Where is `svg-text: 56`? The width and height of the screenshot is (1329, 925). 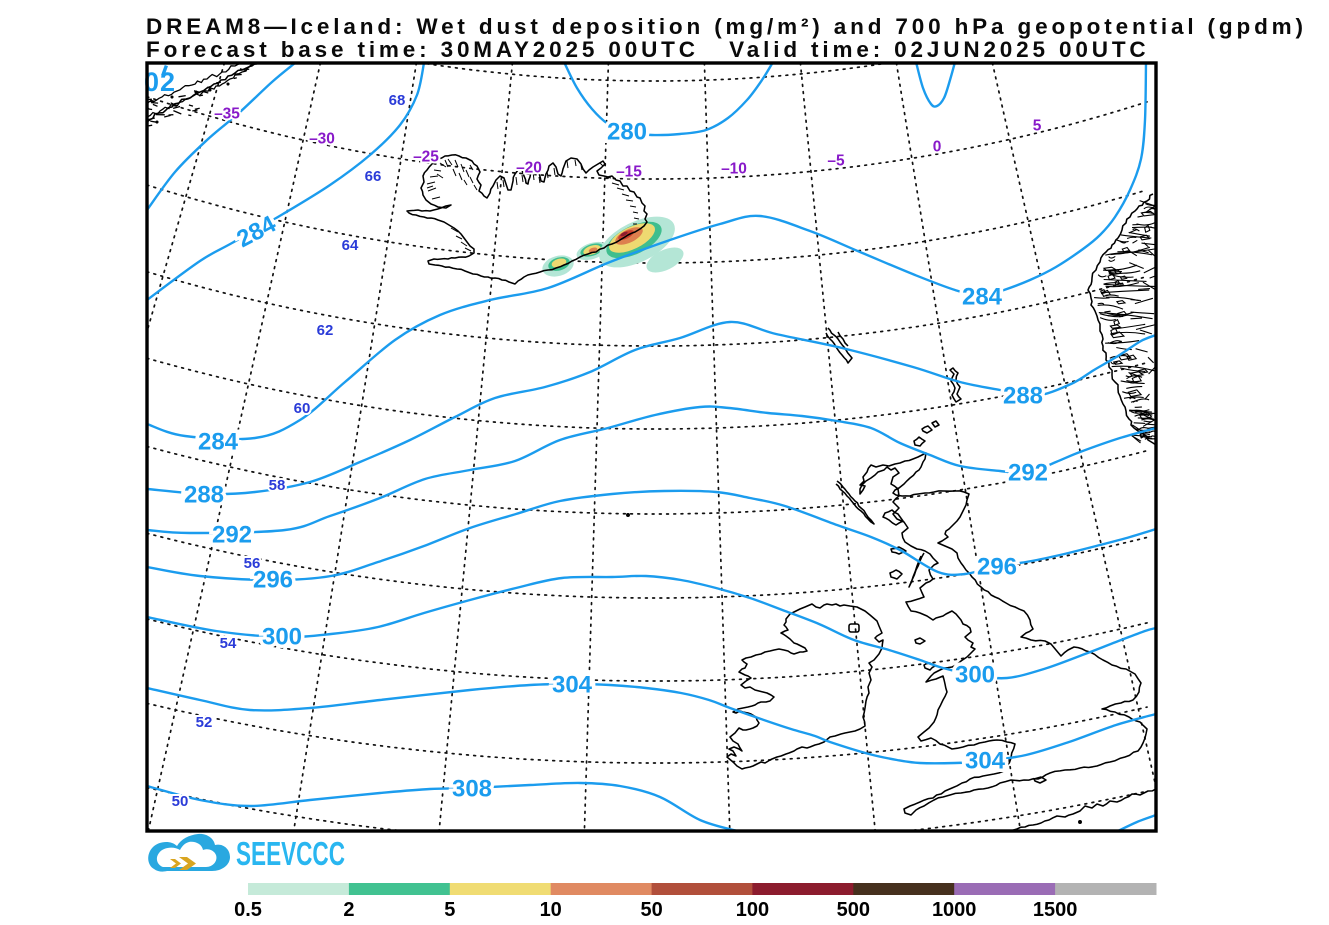
svg-text: 56 is located at coordinates (252, 563).